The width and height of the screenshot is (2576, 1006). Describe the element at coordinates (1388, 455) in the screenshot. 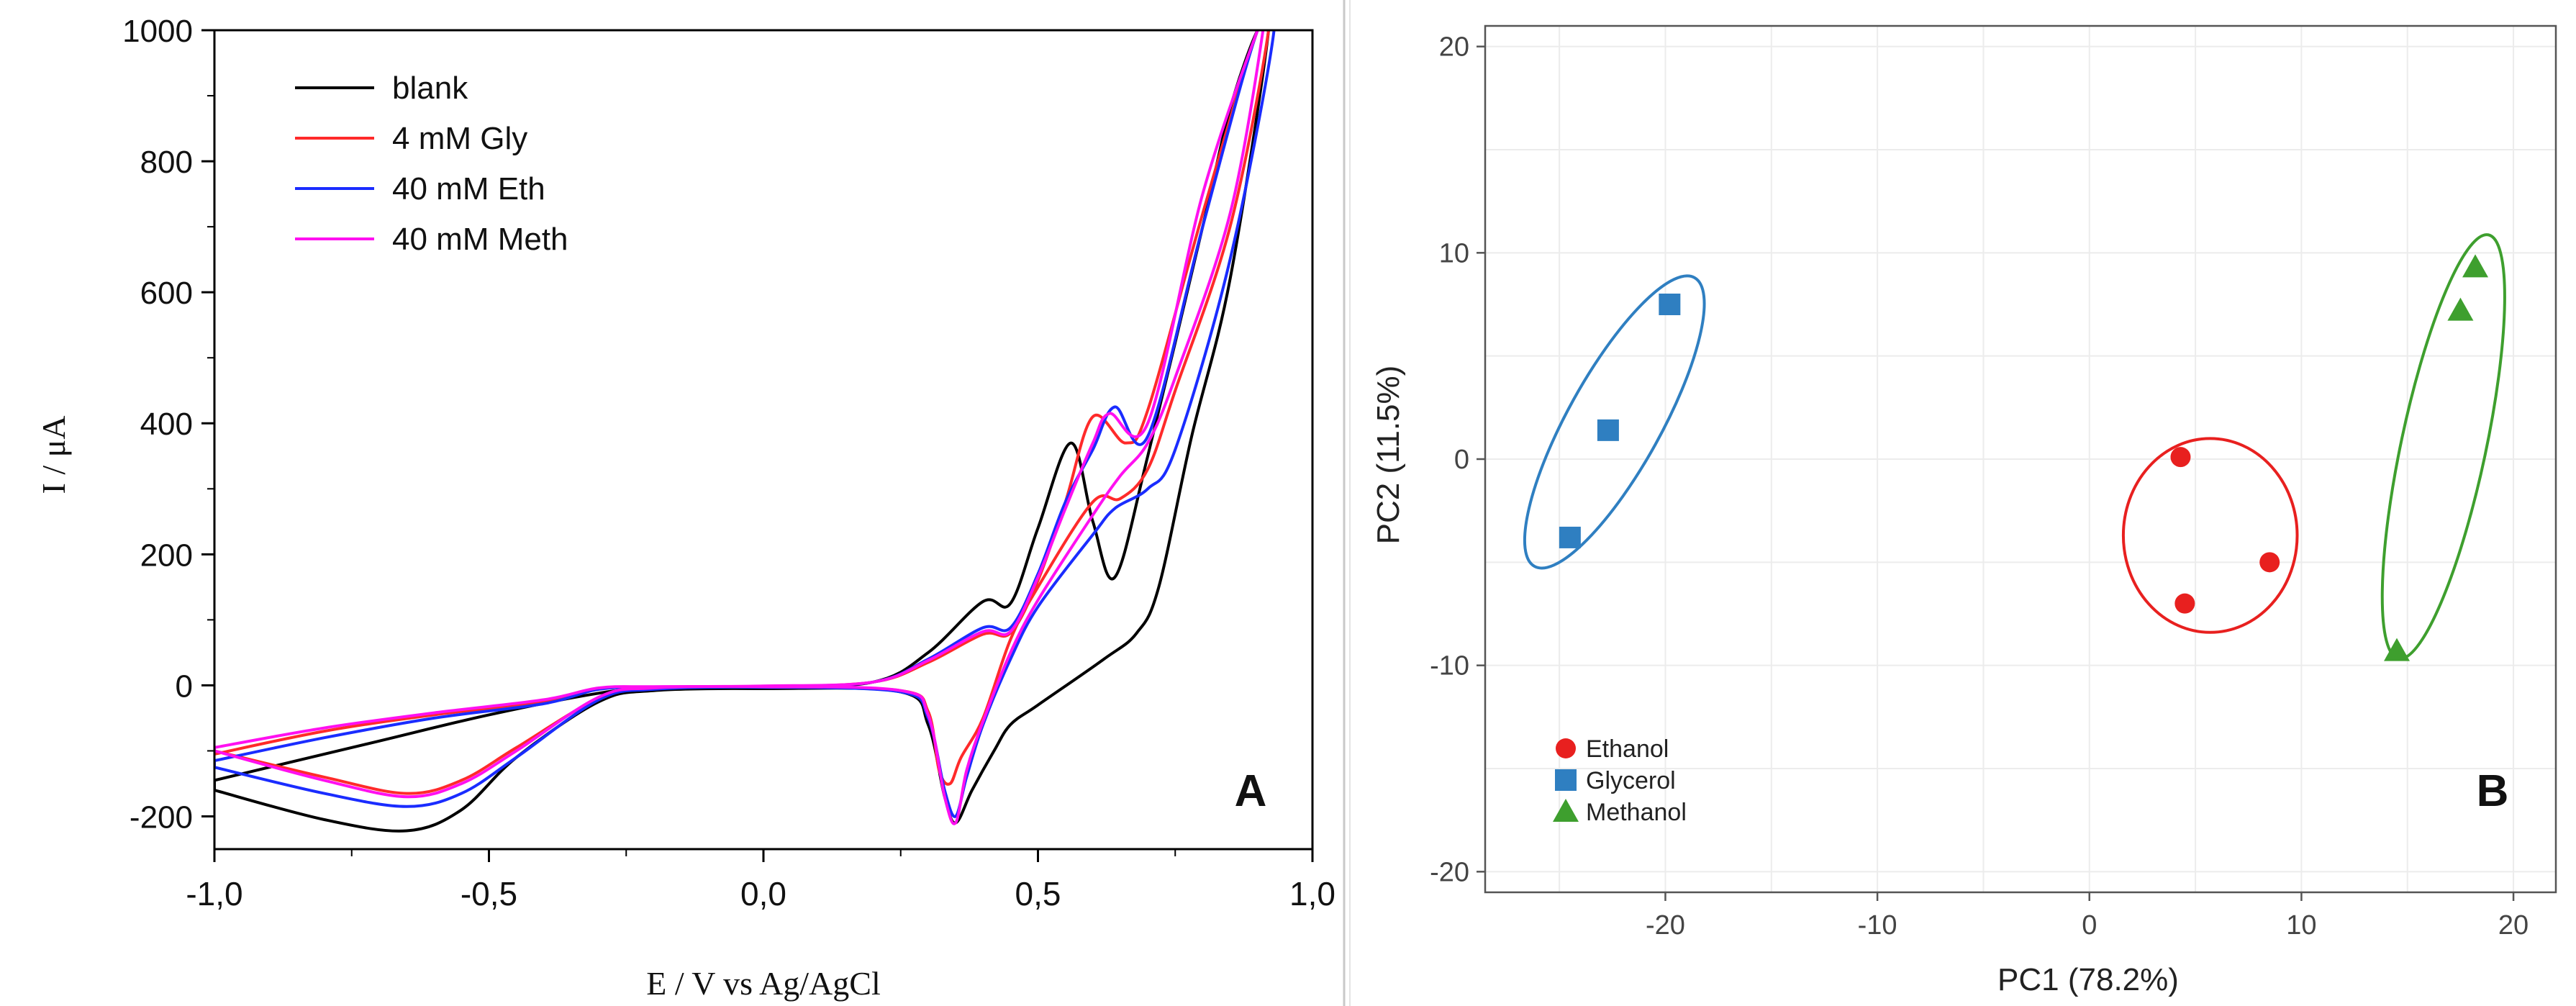

I see `pca-y-axis-label: PC2 (11.5%)` at that location.